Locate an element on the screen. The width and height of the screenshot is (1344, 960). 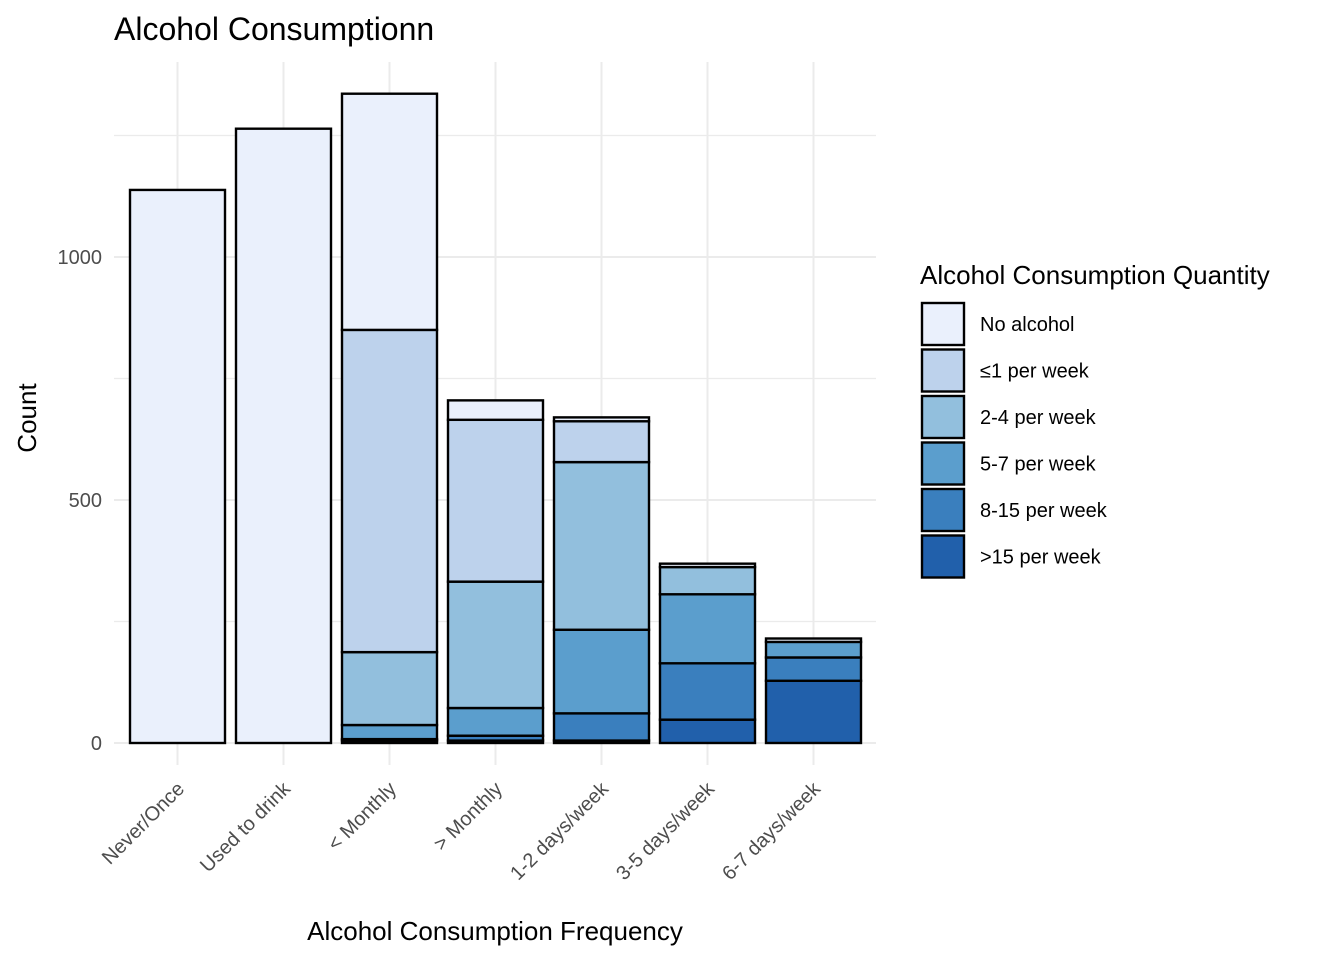
legend-item: 5-7 per week is located at coordinates (1008, 463).